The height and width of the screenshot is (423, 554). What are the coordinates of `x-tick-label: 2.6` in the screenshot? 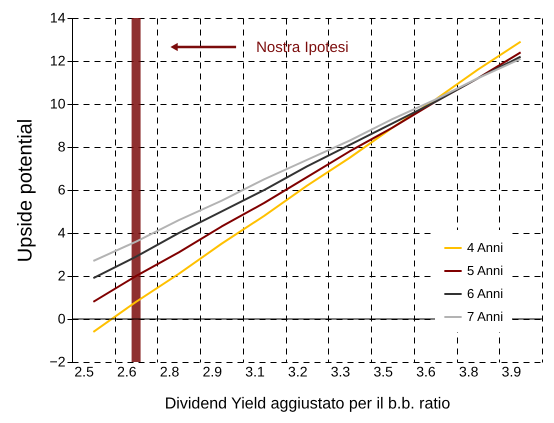 It's located at (127, 372).